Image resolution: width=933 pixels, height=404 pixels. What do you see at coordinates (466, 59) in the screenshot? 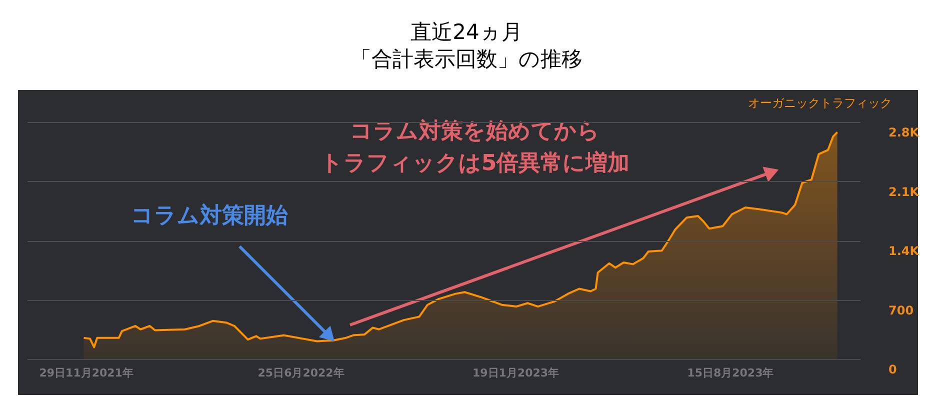
I see `chart-subtitle: 「合計表示回数」の推移` at bounding box center [466, 59].